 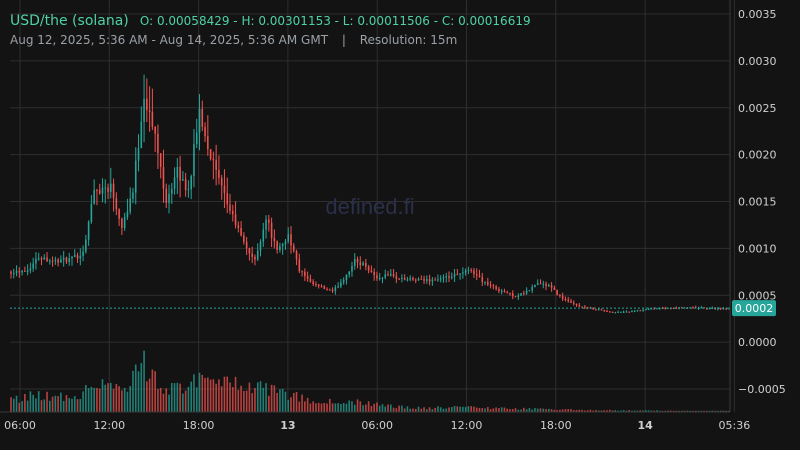 I want to click on x-tick-label: 05:36, so click(x=735, y=425).